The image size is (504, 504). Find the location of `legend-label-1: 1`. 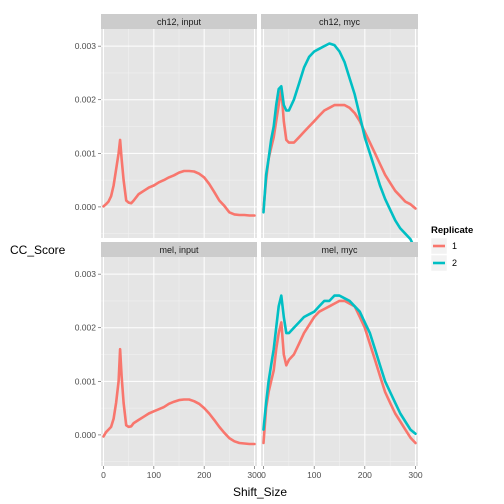

legend-label-1: 1 is located at coordinates (454, 246).